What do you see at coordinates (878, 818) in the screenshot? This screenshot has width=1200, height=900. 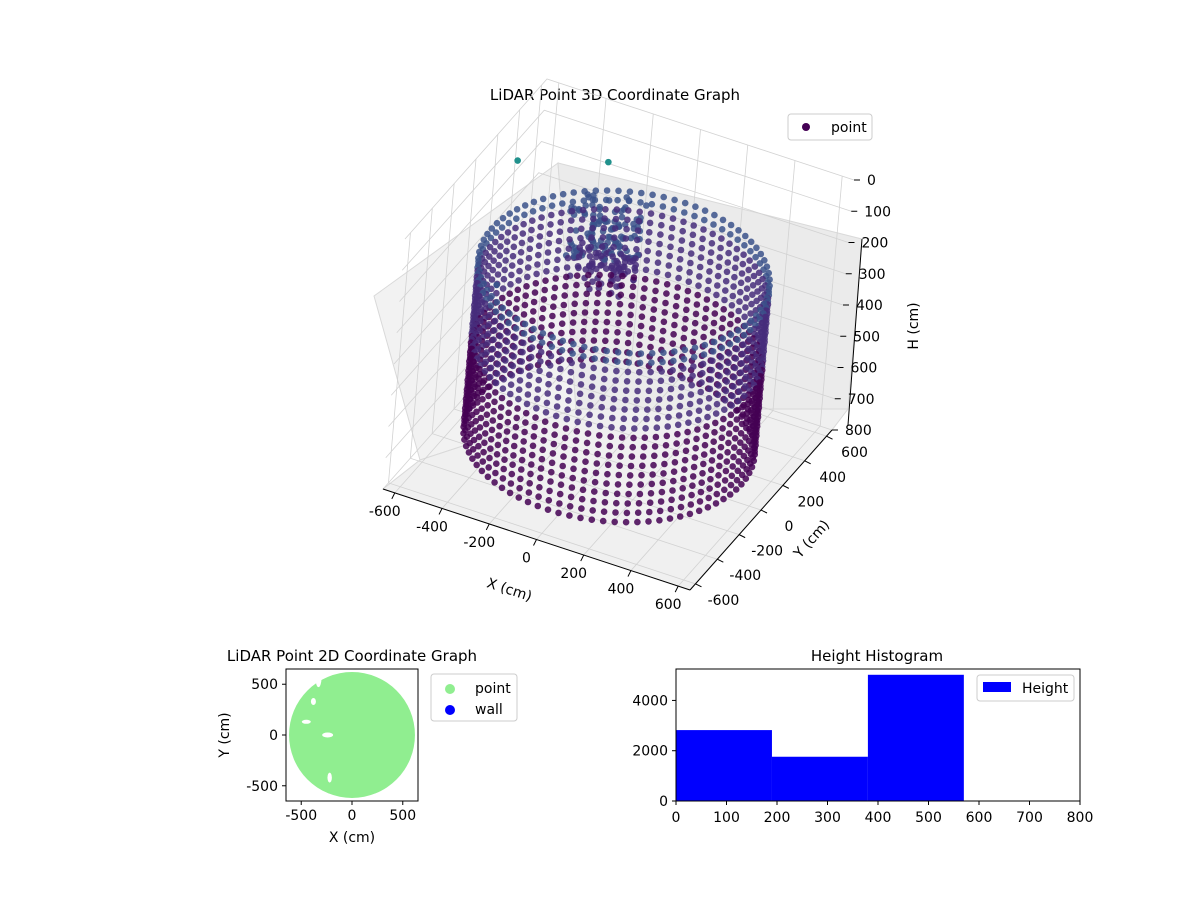 I see `x-tick-label-hist: 400` at bounding box center [878, 818].